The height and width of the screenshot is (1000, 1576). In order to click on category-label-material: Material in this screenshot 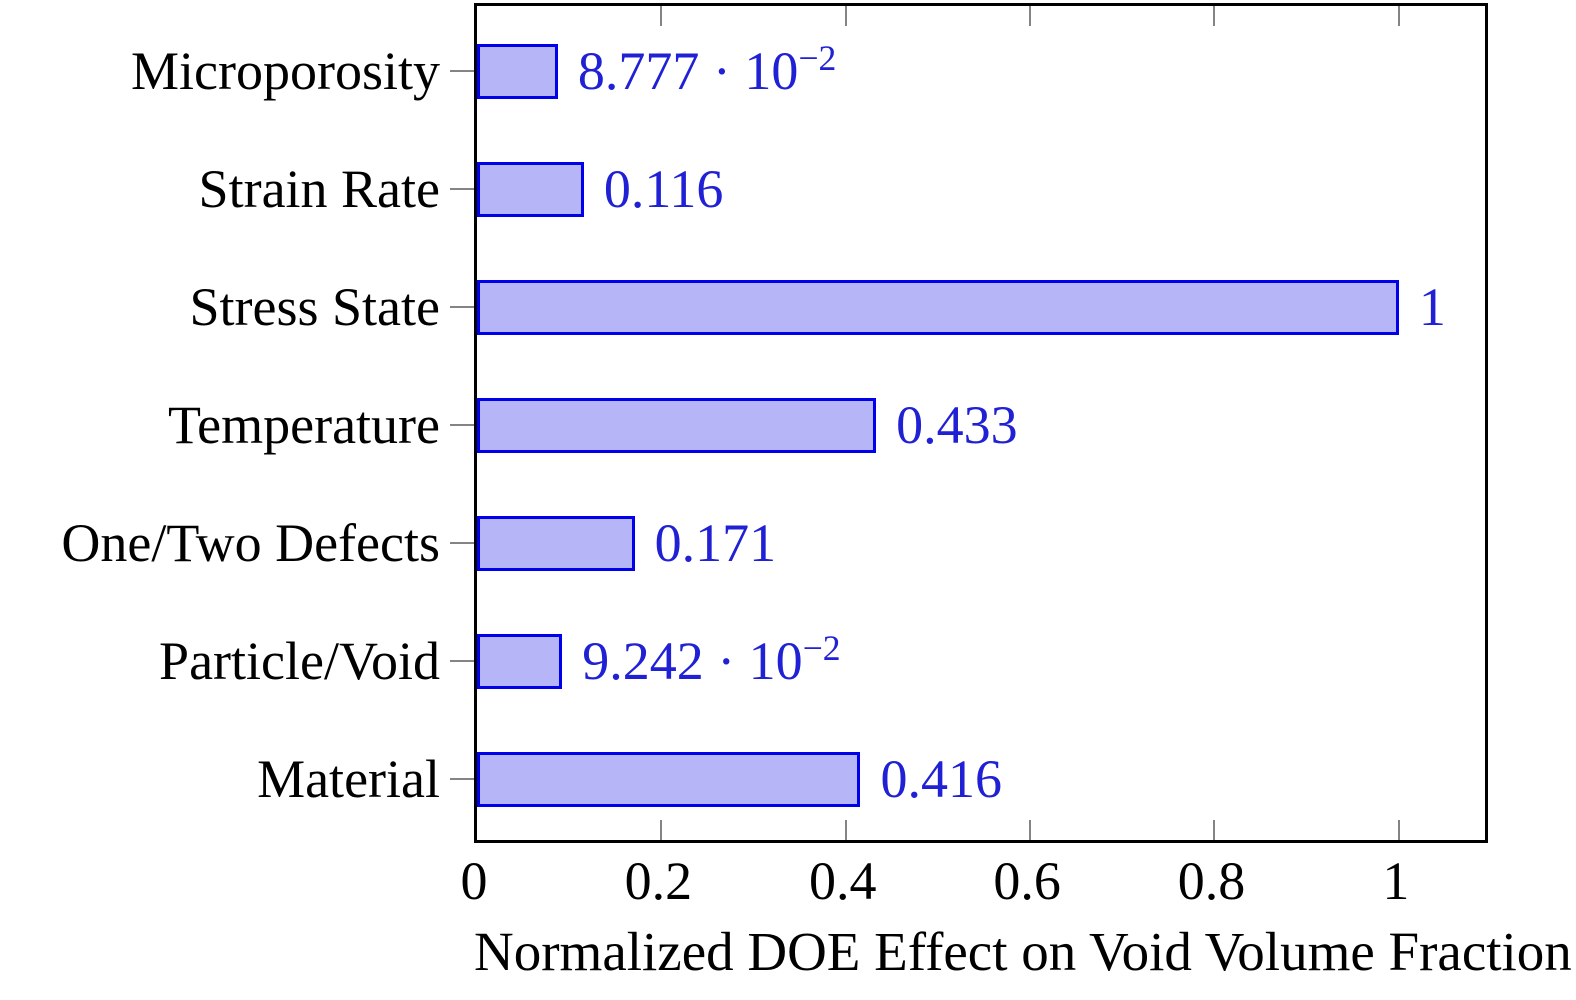, I will do `click(348, 779)`.